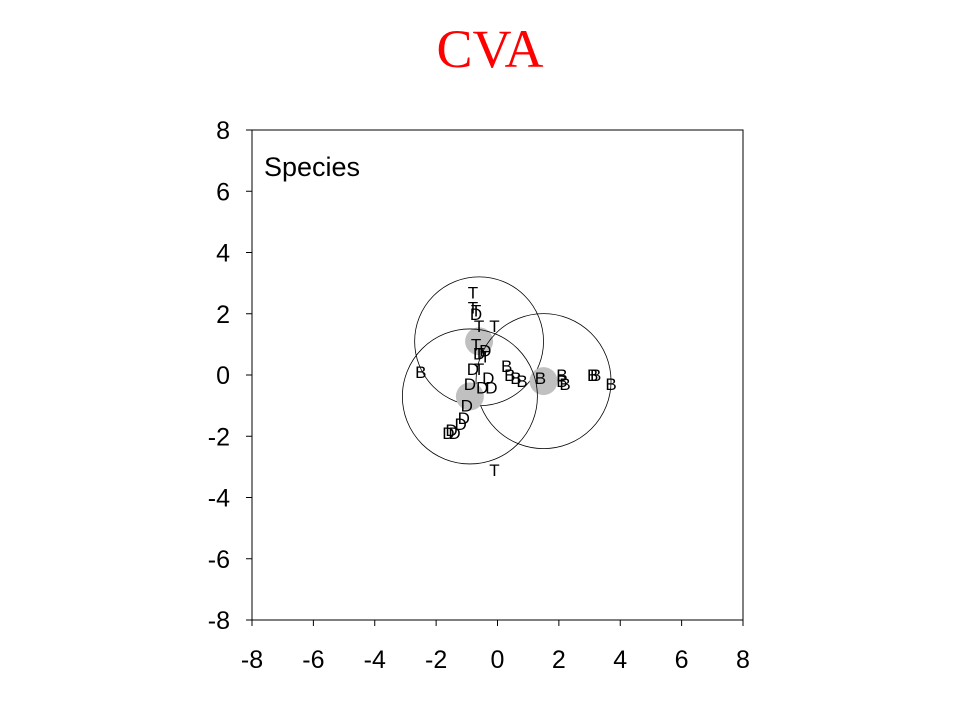 Image resolution: width=960 pixels, height=720 pixels. Describe the element at coordinates (223, 315) in the screenshot. I see `y-tick-label: 2` at that location.